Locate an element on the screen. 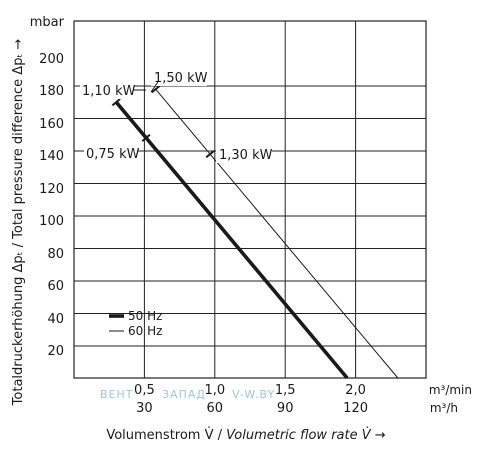 This screenshot has width=483, height=458. legend-label-50hz: 50 Hz is located at coordinates (145, 316).